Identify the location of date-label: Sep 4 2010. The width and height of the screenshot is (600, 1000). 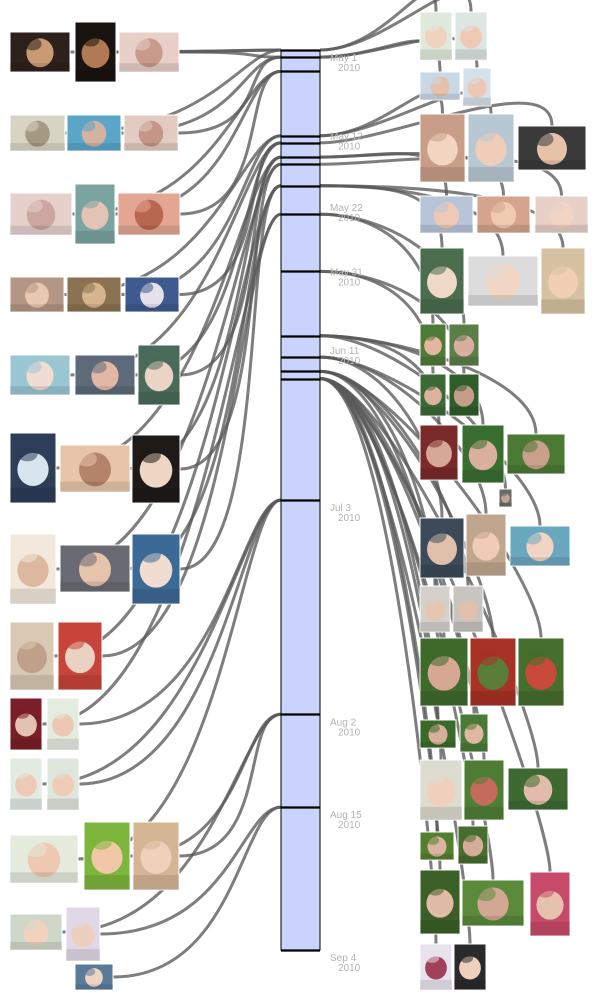
(345, 963).